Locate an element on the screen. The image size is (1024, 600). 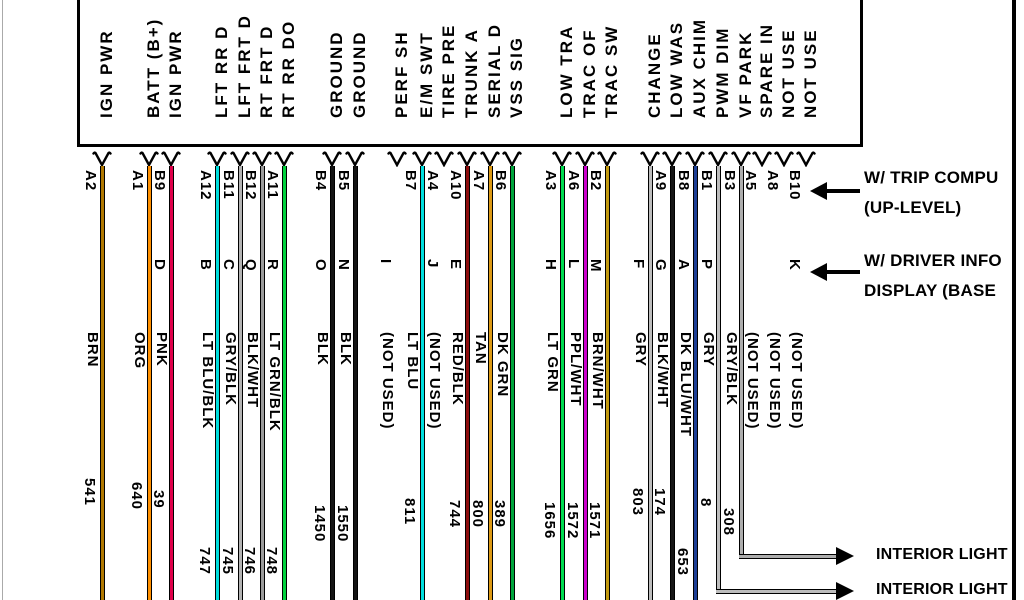
annotation-text: DISPLAY (BASE is located at coordinates (930, 290).